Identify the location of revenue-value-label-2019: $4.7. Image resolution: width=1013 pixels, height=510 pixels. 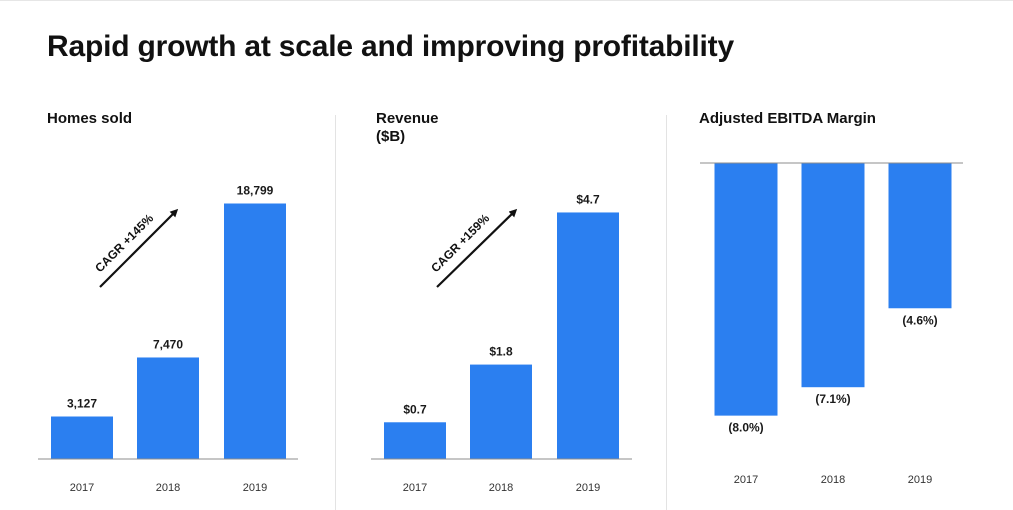
(588, 199).